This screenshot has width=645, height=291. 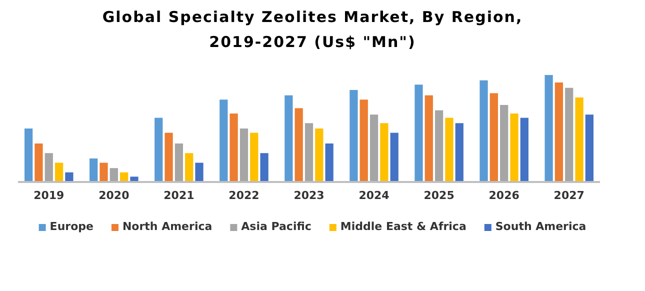 What do you see at coordinates (312, 29) in the screenshot?
I see `chart-title: Global Specialty Zeolites Market, By Region, 2019-2027 (Us$ "Mn")` at bounding box center [312, 29].